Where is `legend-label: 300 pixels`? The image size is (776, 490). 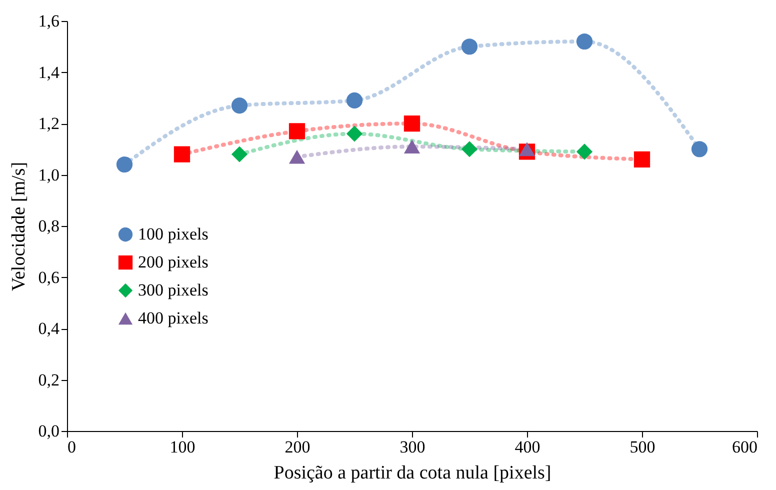 legend-label: 300 pixels is located at coordinates (173, 290).